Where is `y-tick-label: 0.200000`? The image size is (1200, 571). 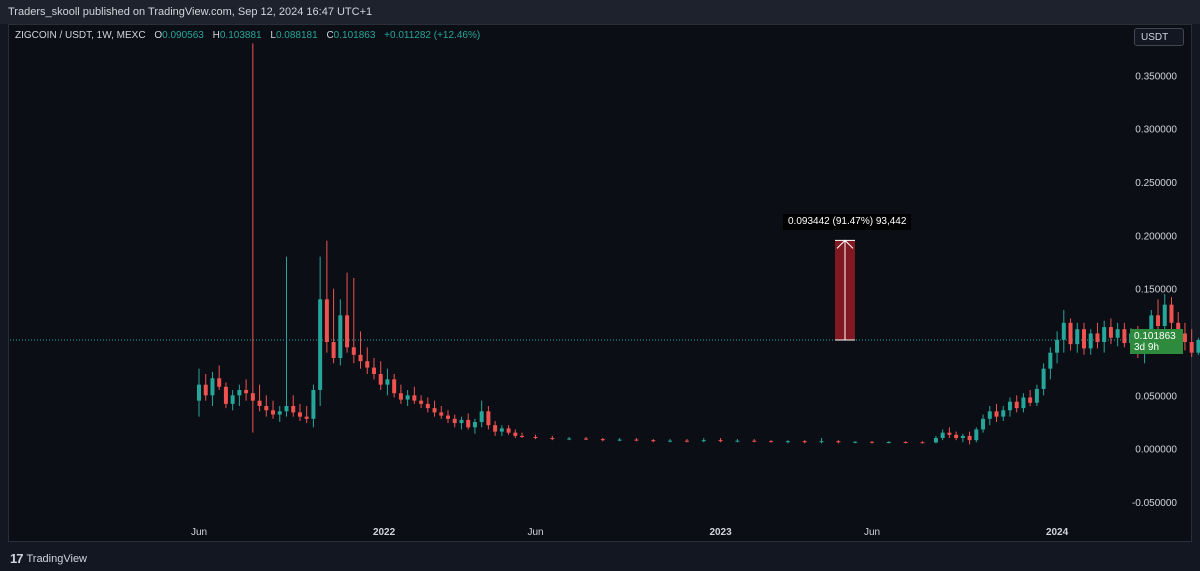
y-tick-label: 0.200000 is located at coordinates (1156, 236).